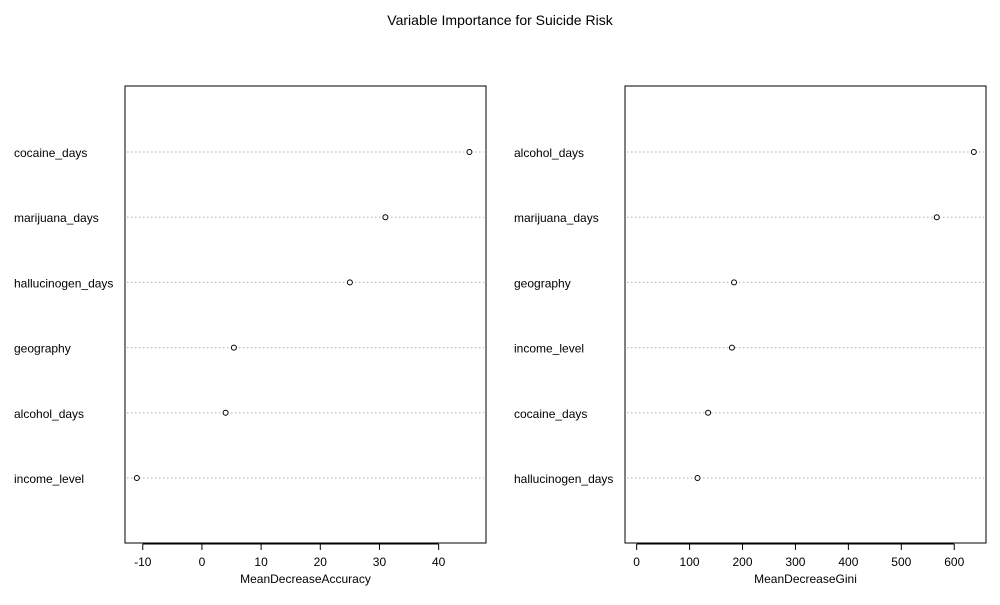 This screenshot has height=605, width=1000. Describe the element at coordinates (305, 579) in the screenshot. I see `x-axis-title: MeanDecreaseAccuracy` at that location.